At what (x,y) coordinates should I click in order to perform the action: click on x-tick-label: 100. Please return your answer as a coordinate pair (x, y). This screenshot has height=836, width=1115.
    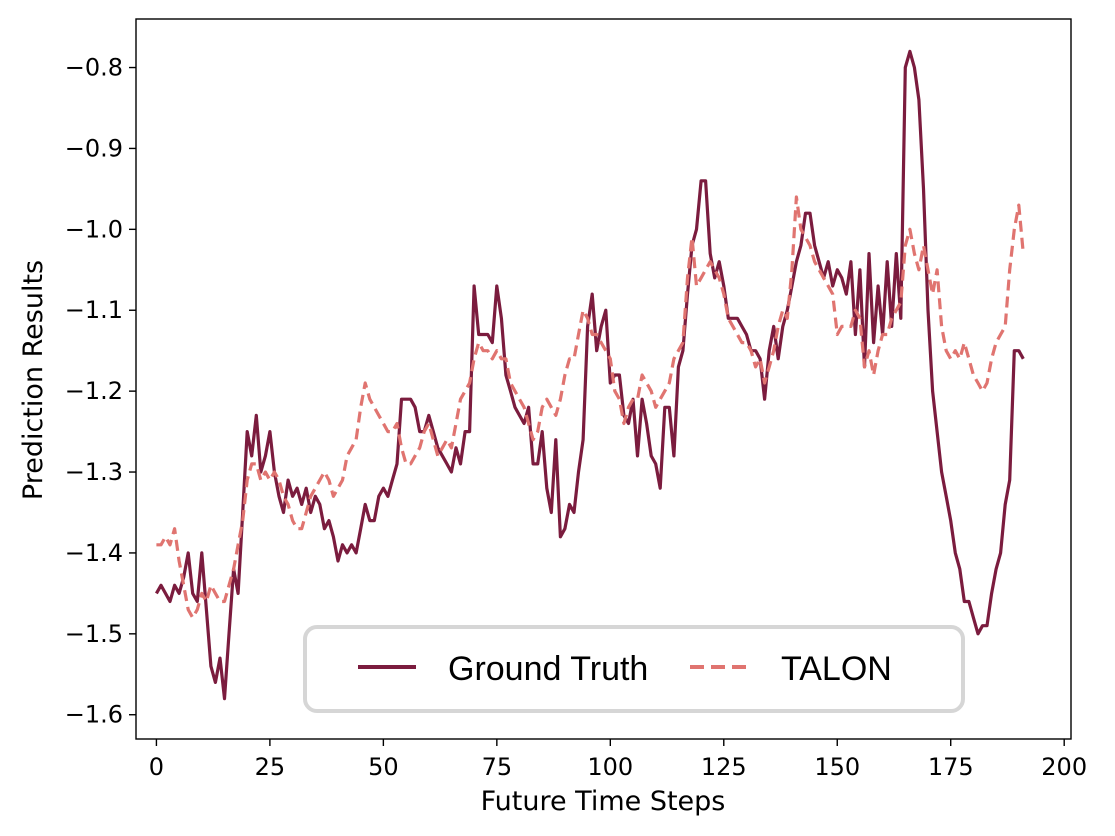
    Looking at the image, I should click on (610, 767).